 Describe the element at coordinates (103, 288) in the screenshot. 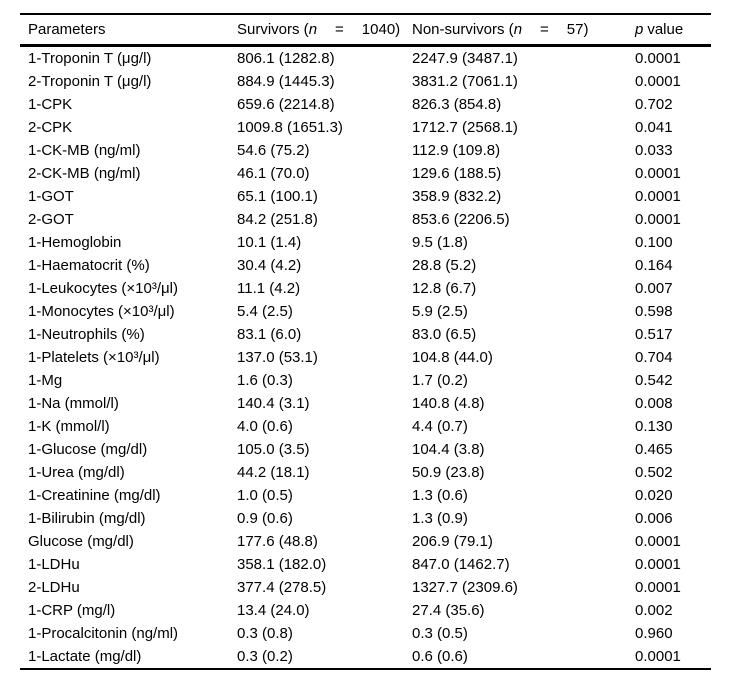

I see `param-cell: 1-Leukocytes (×10³/μl)` at that location.